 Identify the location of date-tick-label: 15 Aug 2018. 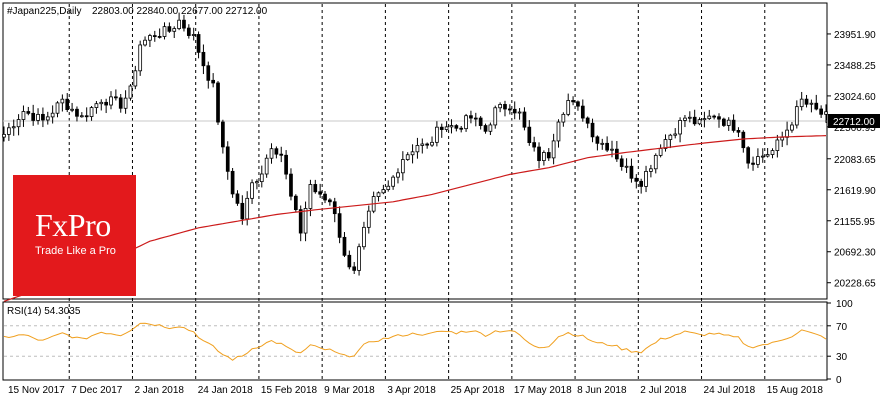
(795, 390).